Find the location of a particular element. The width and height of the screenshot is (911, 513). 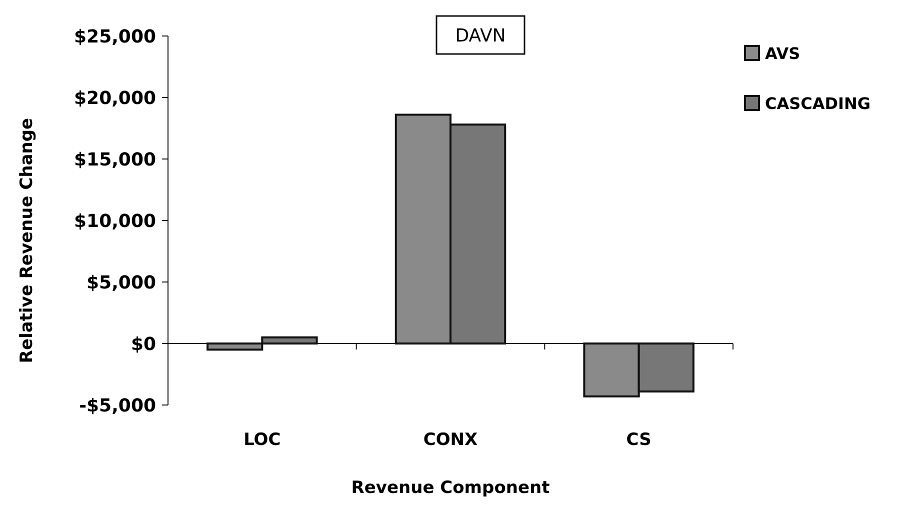

legend-label: CASCADING is located at coordinates (818, 103).